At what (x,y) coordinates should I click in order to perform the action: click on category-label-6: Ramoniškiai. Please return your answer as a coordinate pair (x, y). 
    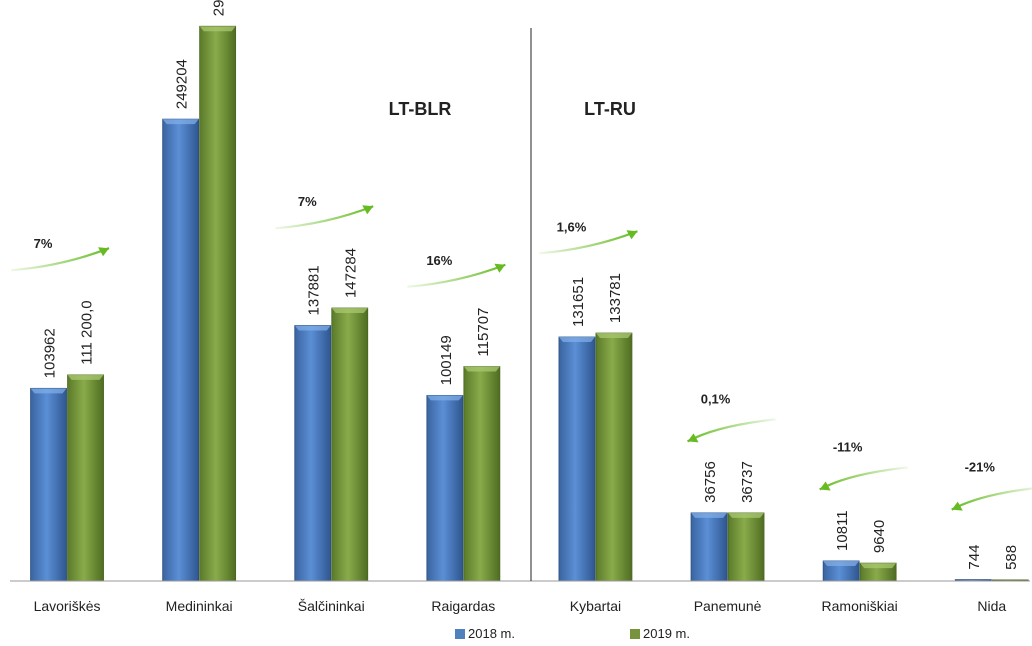
    Looking at the image, I should click on (860, 606).